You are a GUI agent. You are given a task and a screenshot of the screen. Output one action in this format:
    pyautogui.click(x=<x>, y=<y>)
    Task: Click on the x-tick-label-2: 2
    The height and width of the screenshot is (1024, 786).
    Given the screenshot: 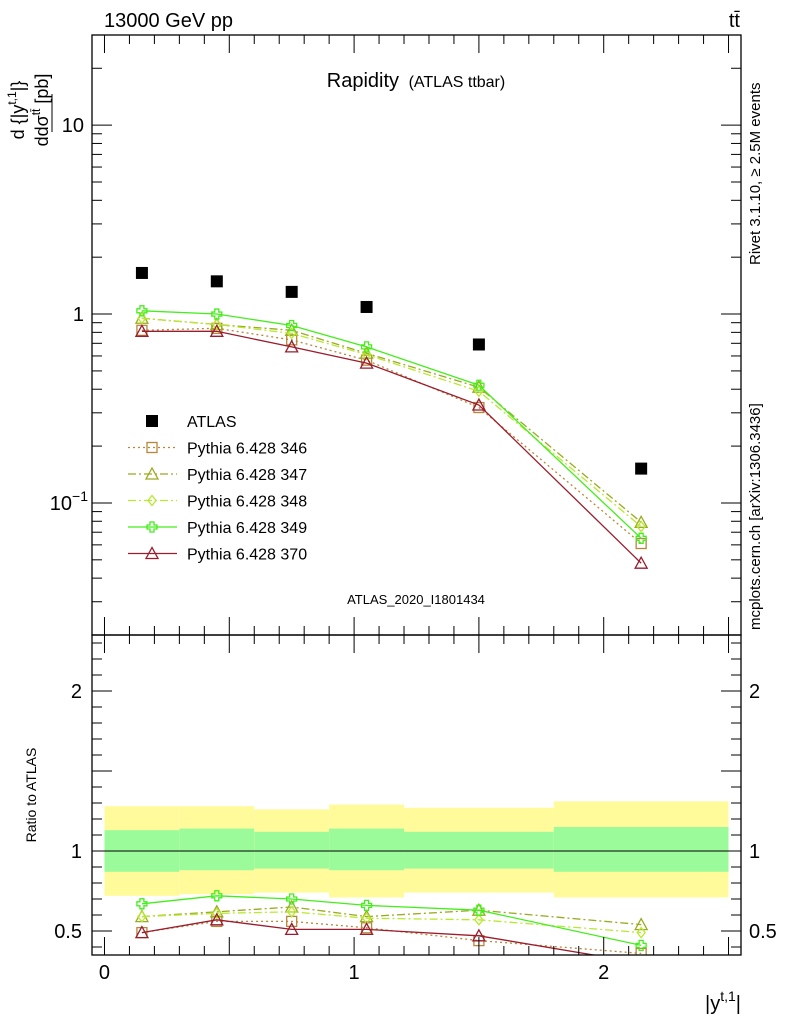 What is the action you would take?
    pyautogui.click(x=603, y=973)
    